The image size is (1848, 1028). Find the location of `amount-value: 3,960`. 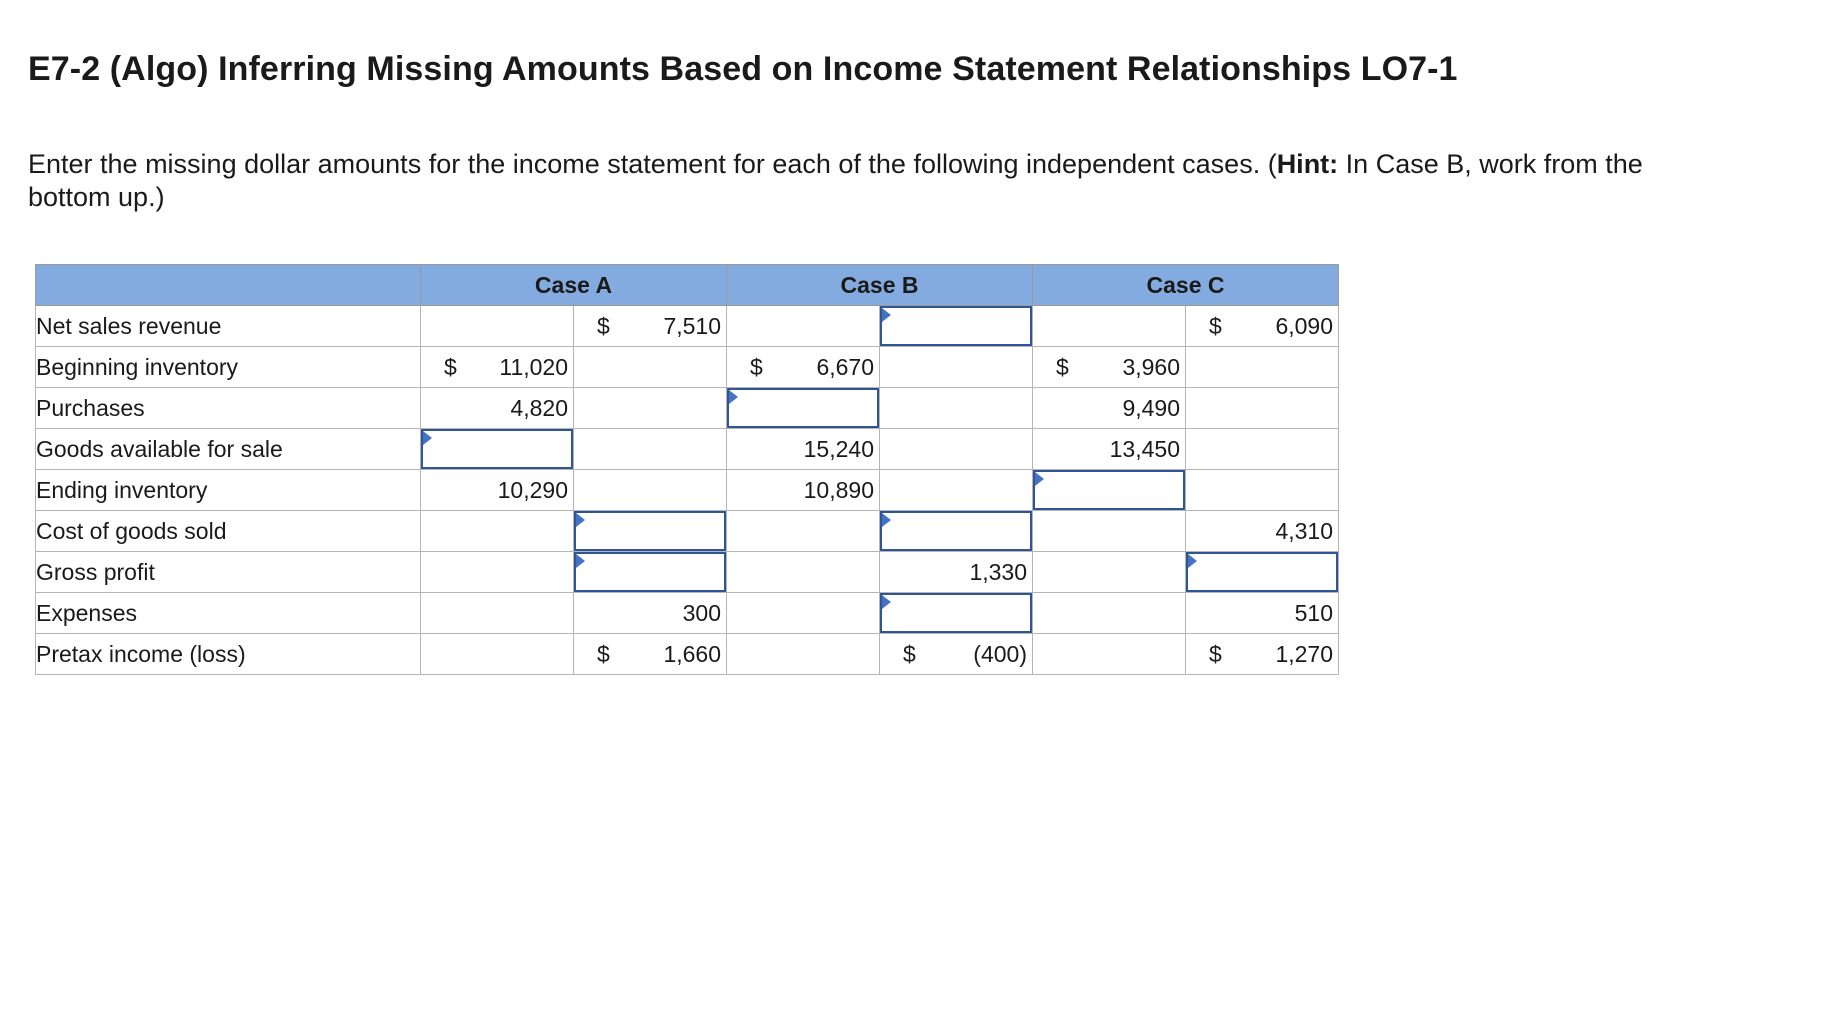

amount-value: 3,960 is located at coordinates (1151, 366).